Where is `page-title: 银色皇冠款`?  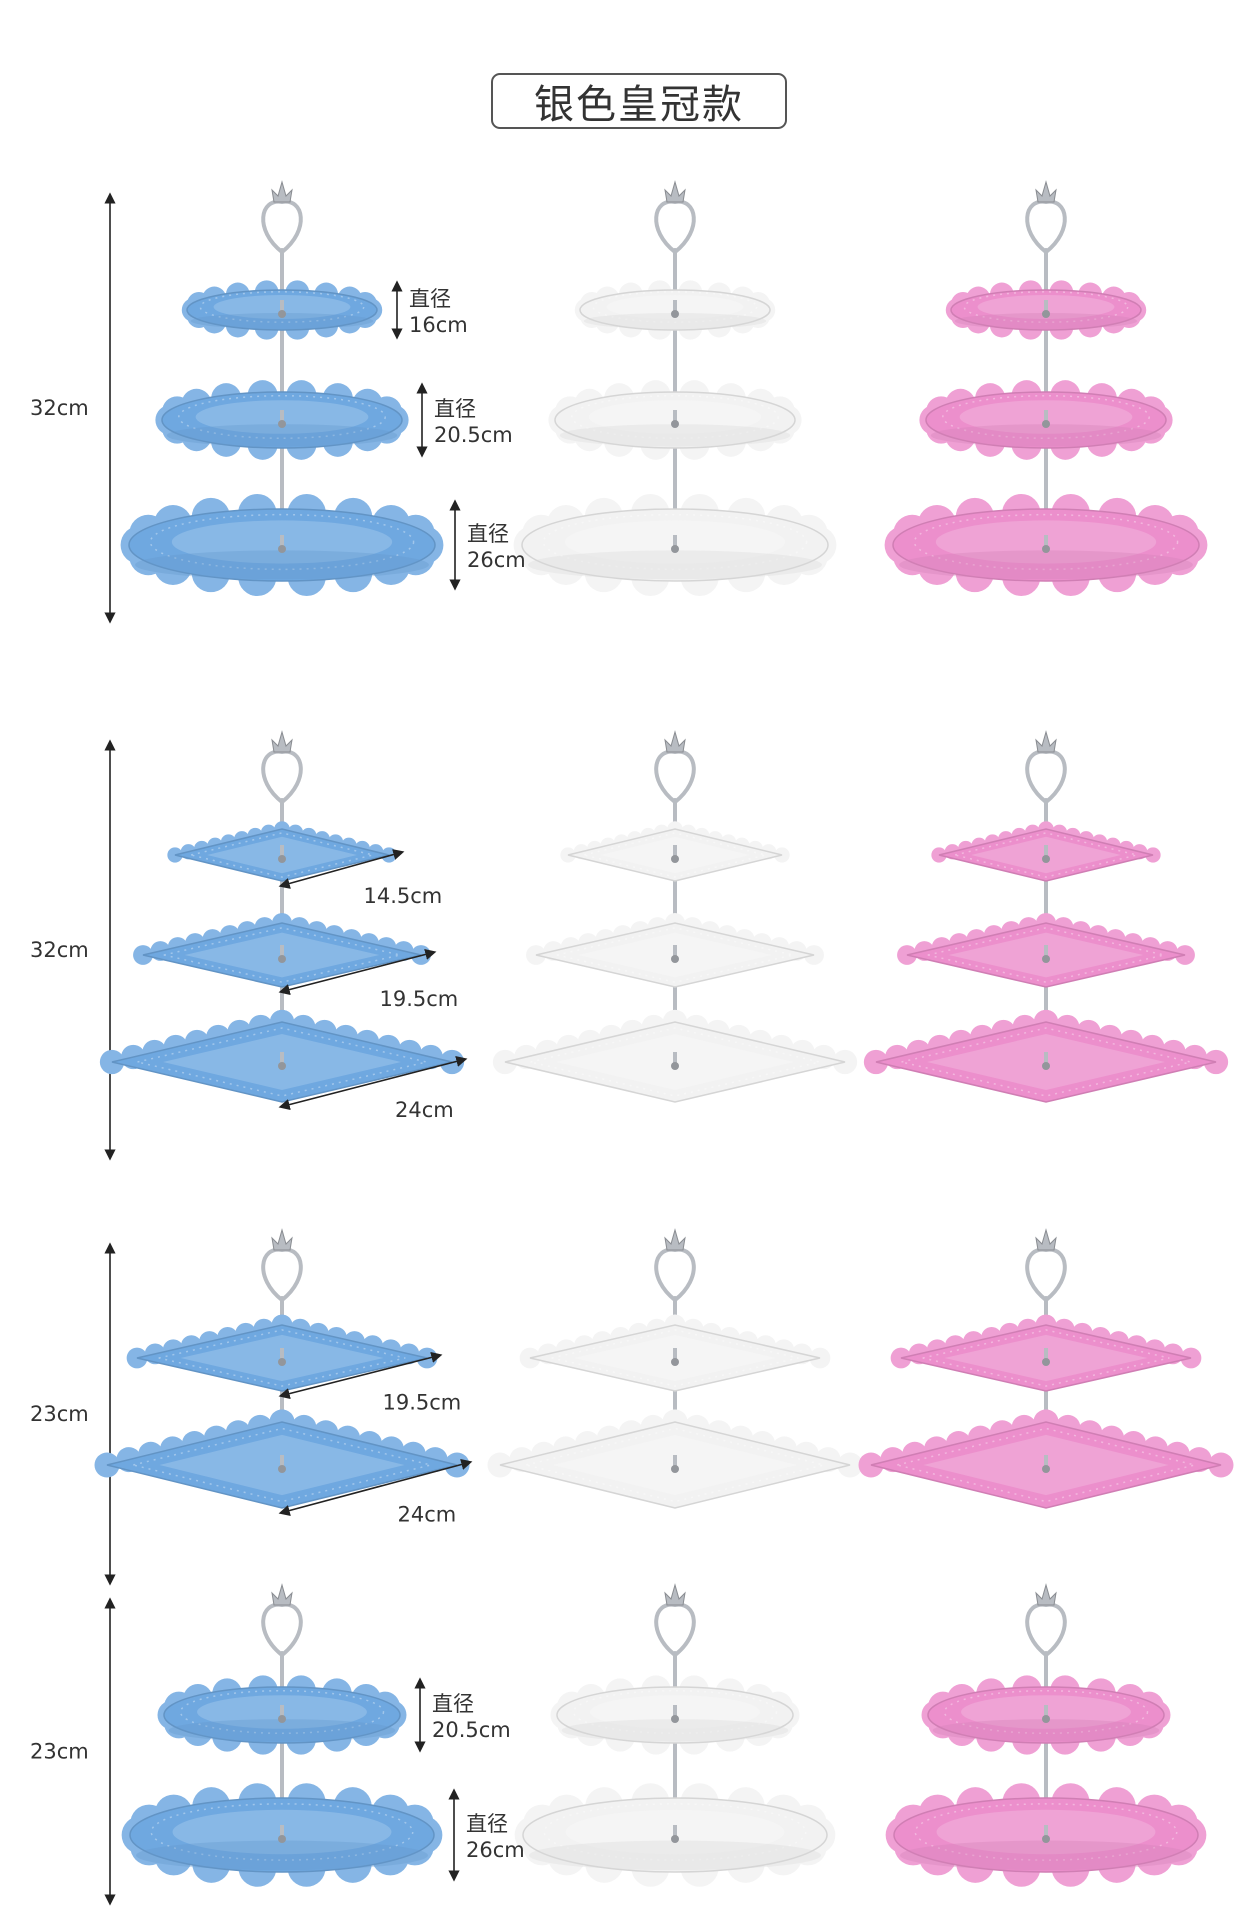 page-title: 银色皇冠款 is located at coordinates (639, 101).